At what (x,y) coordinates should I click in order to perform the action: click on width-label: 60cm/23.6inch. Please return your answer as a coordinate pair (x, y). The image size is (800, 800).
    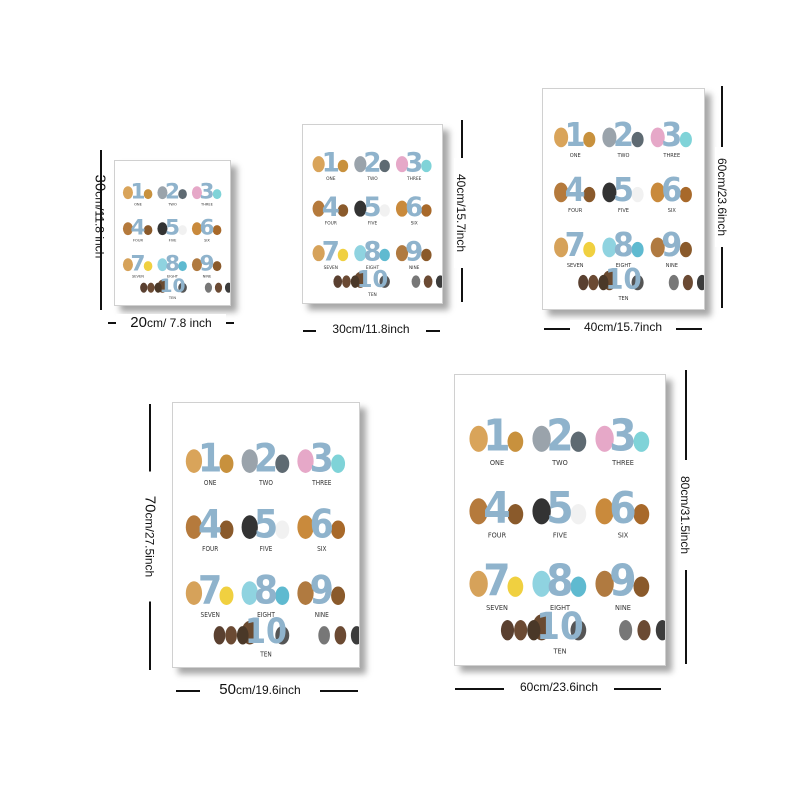
    Looking at the image, I should click on (559, 687).